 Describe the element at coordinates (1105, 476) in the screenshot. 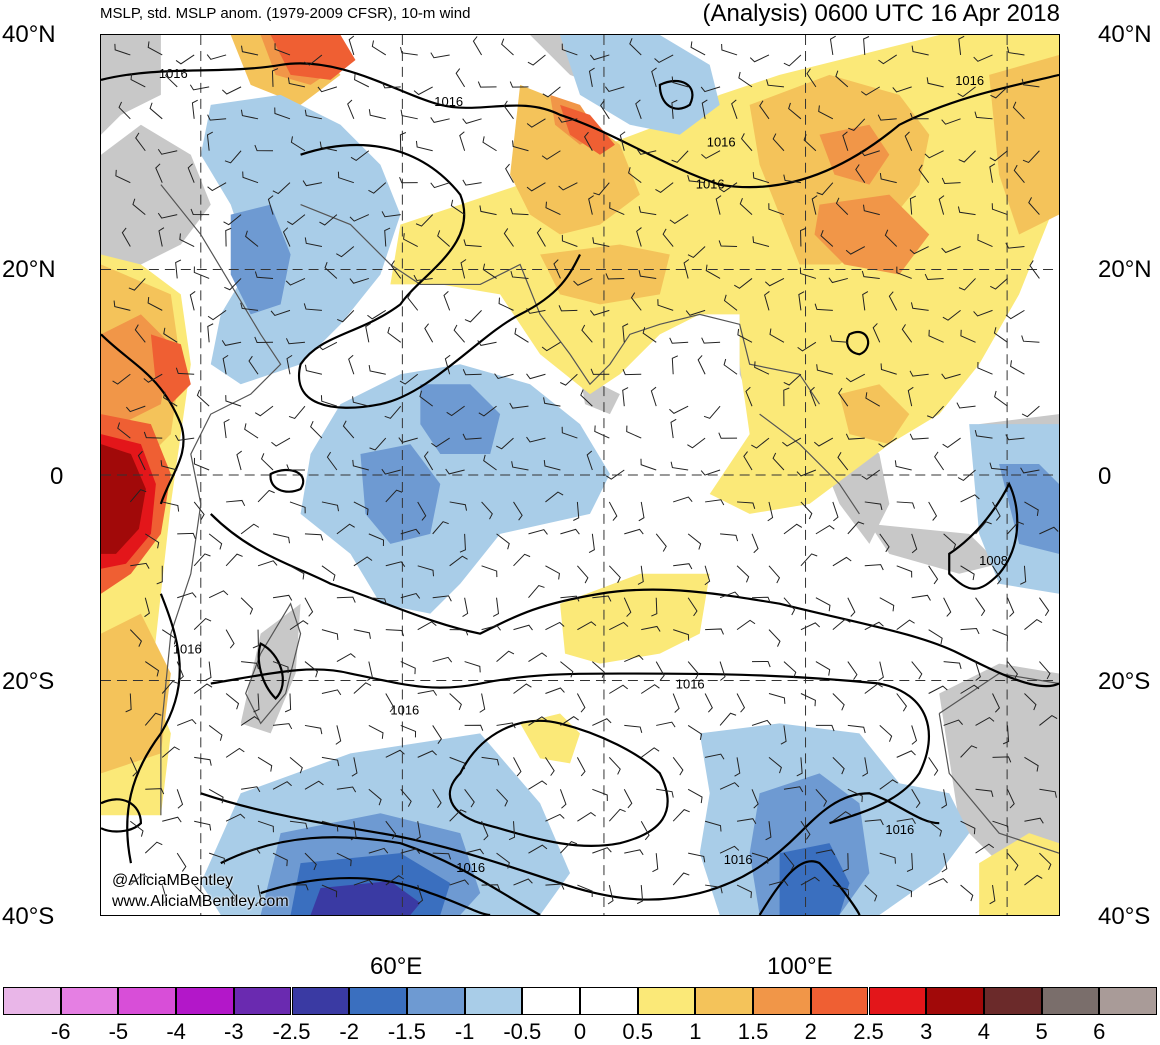

I see `lat-label-eq-right: 0` at that location.